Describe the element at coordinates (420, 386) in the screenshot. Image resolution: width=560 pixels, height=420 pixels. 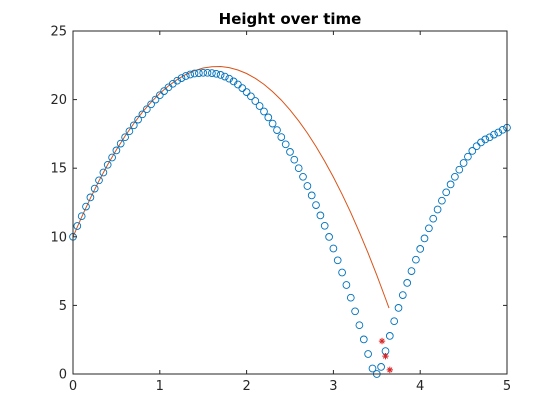
I see `x-tick-label: 4` at that location.